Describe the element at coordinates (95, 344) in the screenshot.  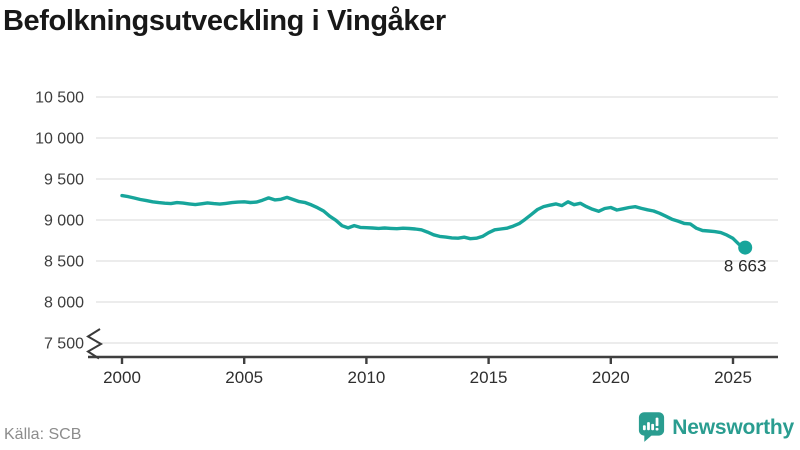
I see `axis-break-icon` at that location.